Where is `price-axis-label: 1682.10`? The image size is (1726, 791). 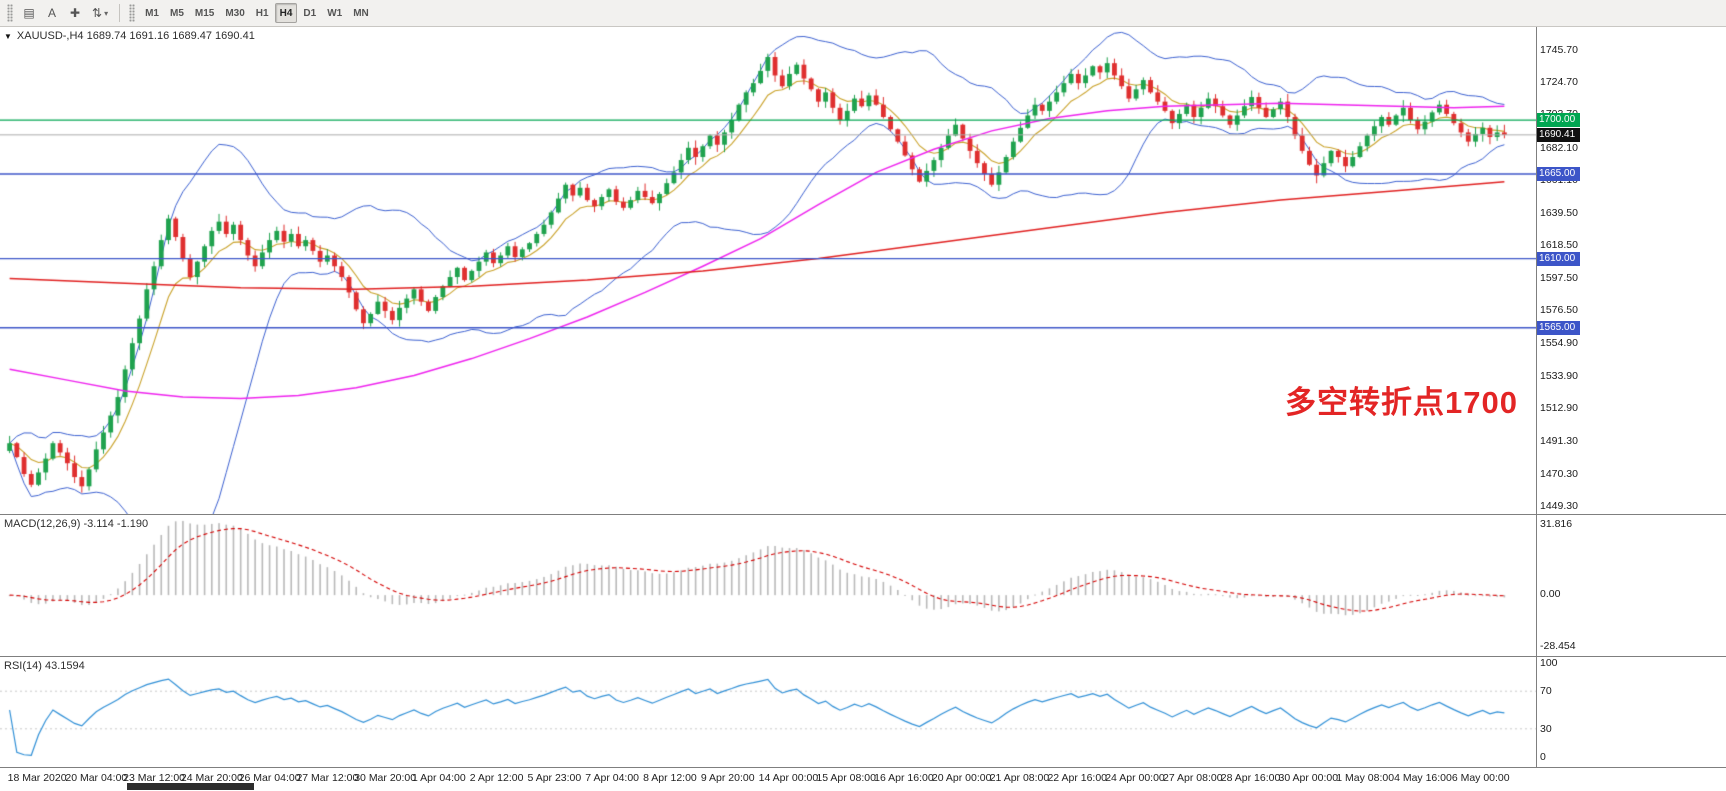 price-axis-label: 1682.10 is located at coordinates (1559, 147).